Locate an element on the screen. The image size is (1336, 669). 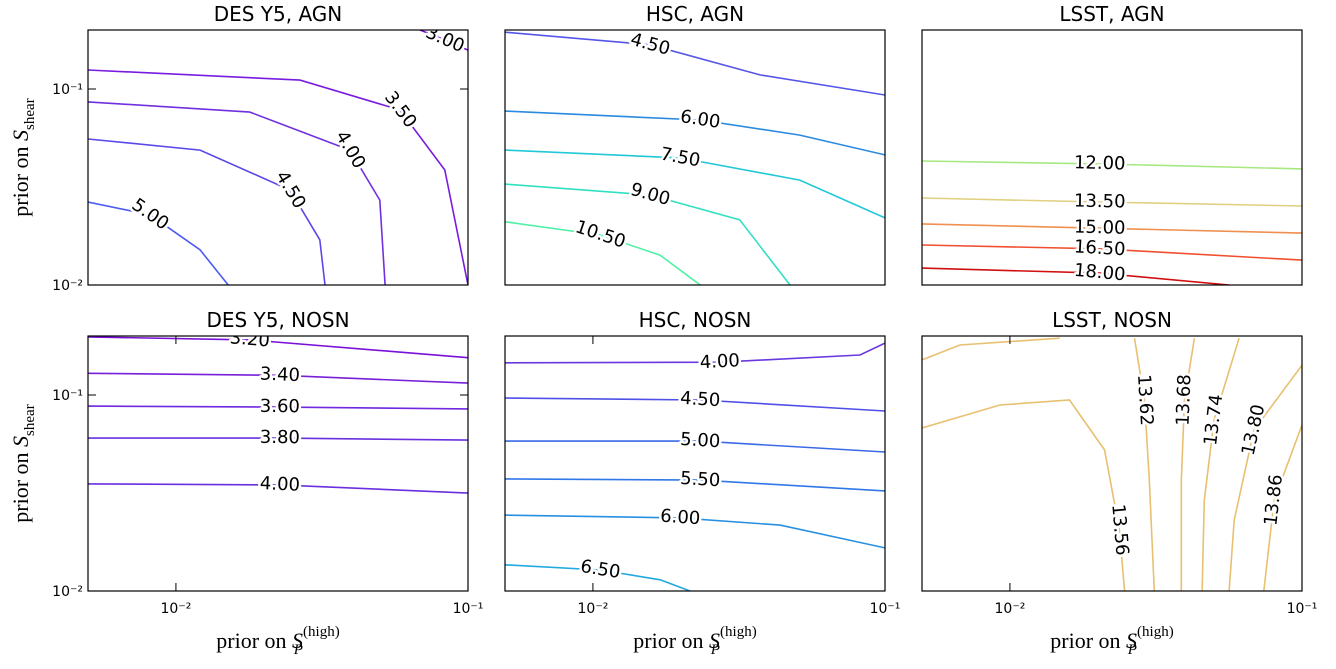
contour-label: 3.80 is located at coordinates (280, 437).